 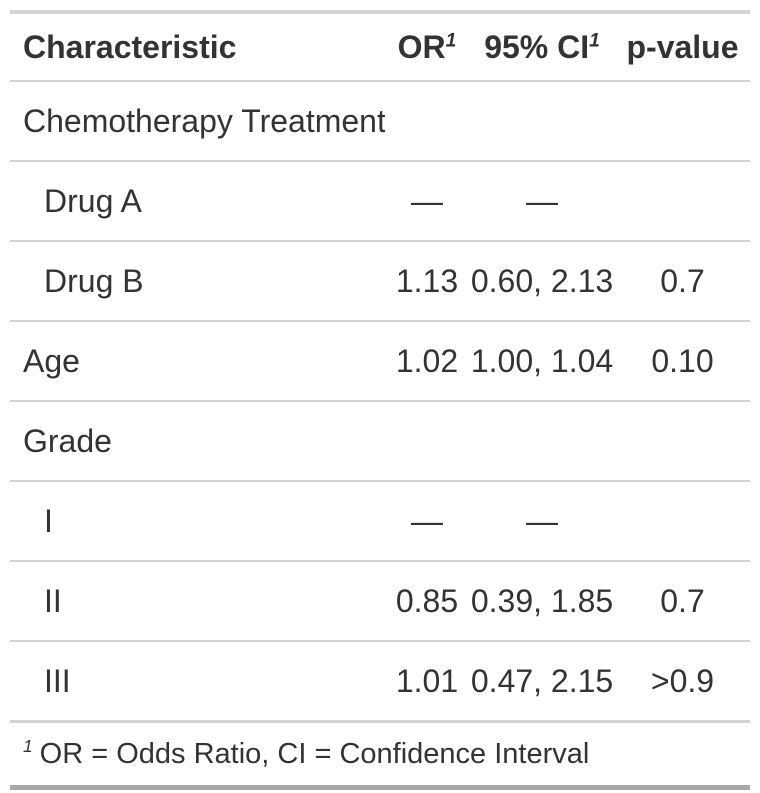 I want to click on or-value: 0.85, so click(x=427, y=601).